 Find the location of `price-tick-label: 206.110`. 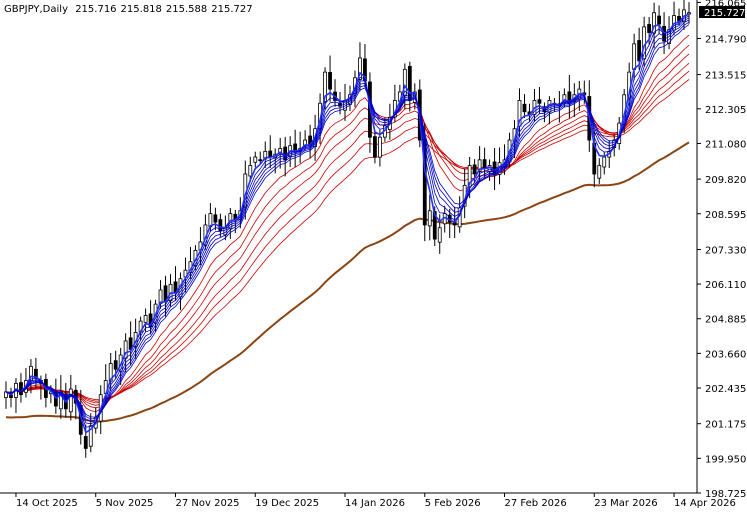

price-tick-label: 206.110 is located at coordinates (725, 285).